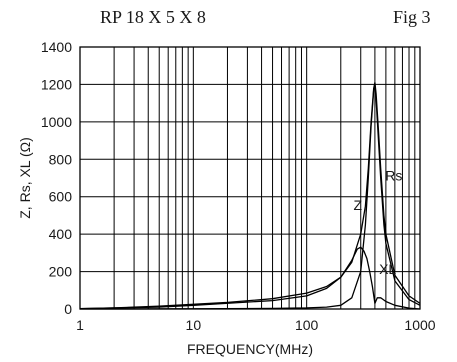  Describe the element at coordinates (412, 17) in the screenshot. I see `figure-label: Fig 3` at that location.